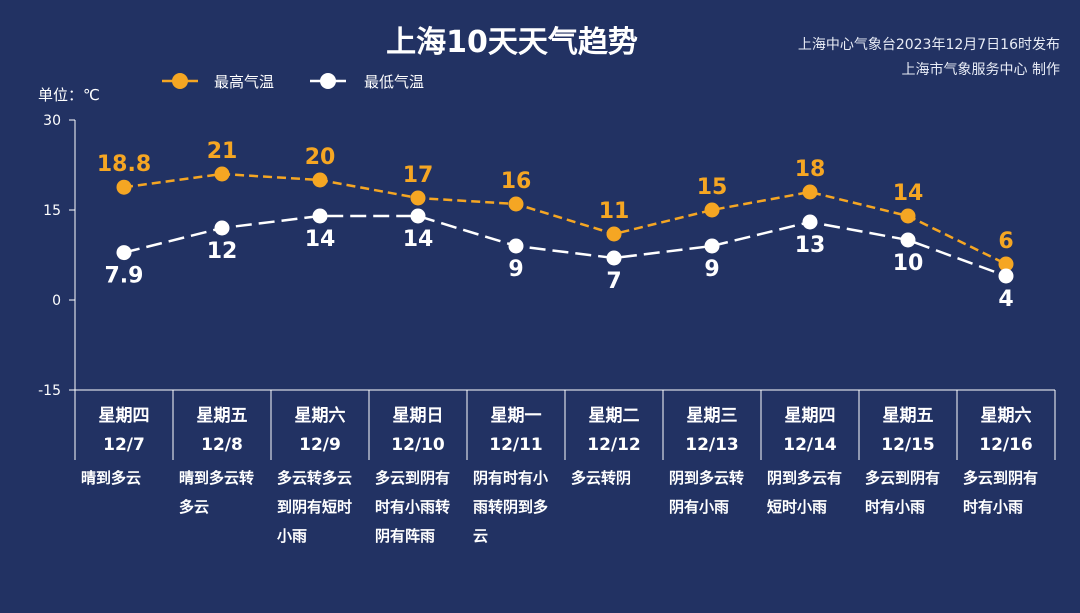 This screenshot has height=613, width=1080. What do you see at coordinates (804, 478) in the screenshot?
I see `weather-description: 阴到多云有` at bounding box center [804, 478].